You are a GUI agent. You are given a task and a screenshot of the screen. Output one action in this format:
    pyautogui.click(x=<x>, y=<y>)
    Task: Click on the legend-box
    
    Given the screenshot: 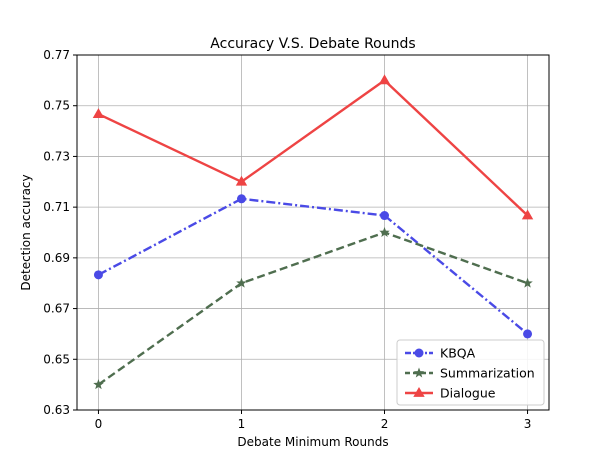 What is the action you would take?
    pyautogui.click(x=470, y=372)
    